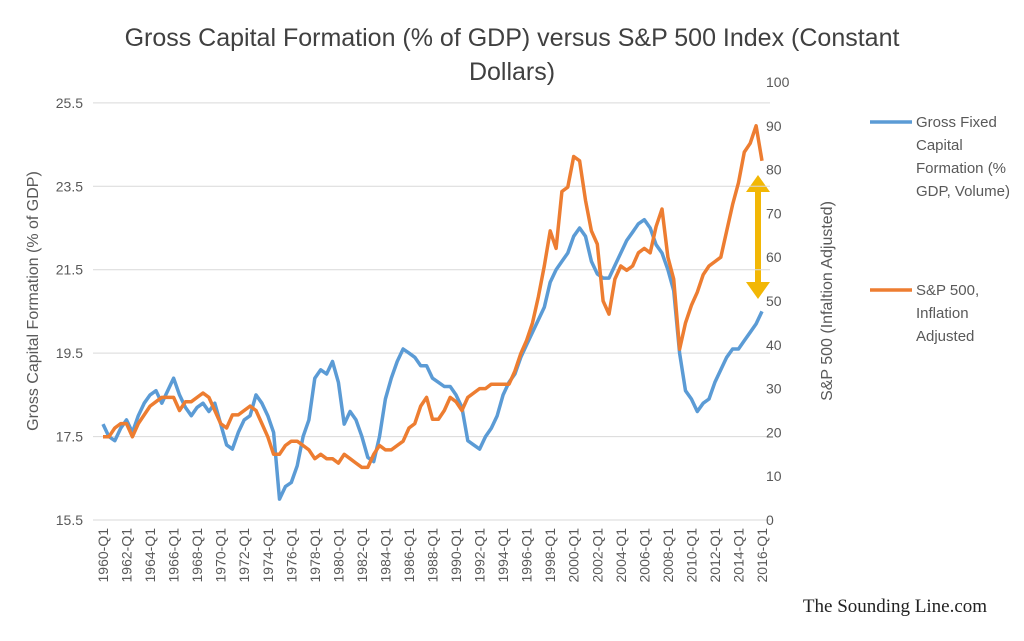  What do you see at coordinates (597, 555) in the screenshot?
I see `x-tick-label: 2002-Q1` at bounding box center [597, 555].